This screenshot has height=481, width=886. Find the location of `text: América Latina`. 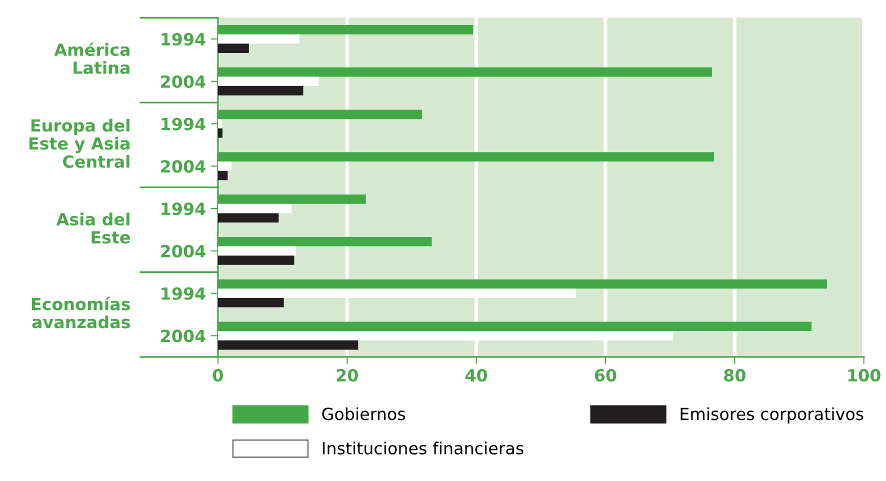

text: América Latina is located at coordinates (92, 58).